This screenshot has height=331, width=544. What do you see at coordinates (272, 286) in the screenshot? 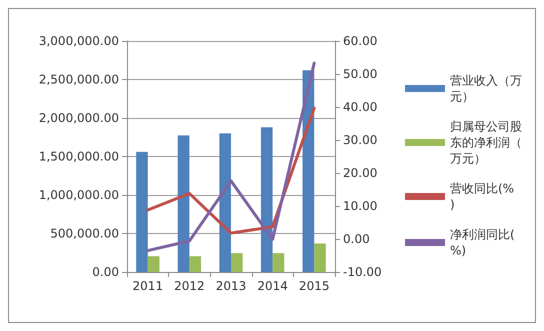
I see `x-tick-label: 2014` at bounding box center [272, 286].